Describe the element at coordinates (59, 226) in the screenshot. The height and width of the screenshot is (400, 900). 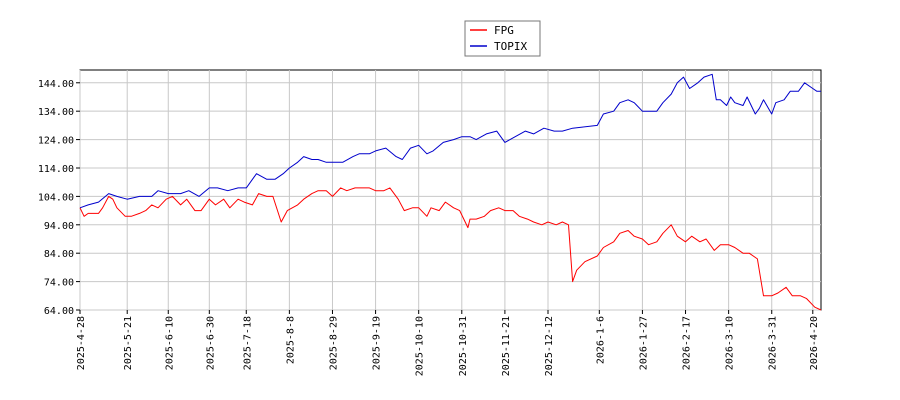
I see `y-tick-label: 94.00` at that location.